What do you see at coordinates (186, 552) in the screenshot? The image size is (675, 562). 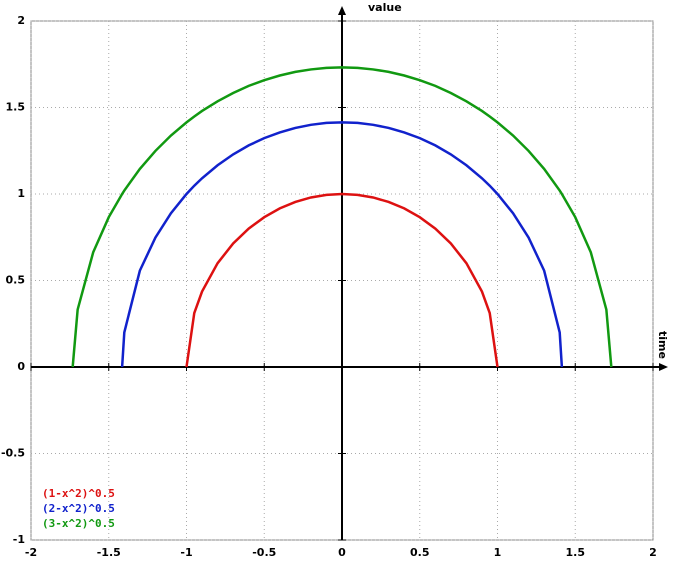 I see `x-tick-label: -1` at bounding box center [186, 552].